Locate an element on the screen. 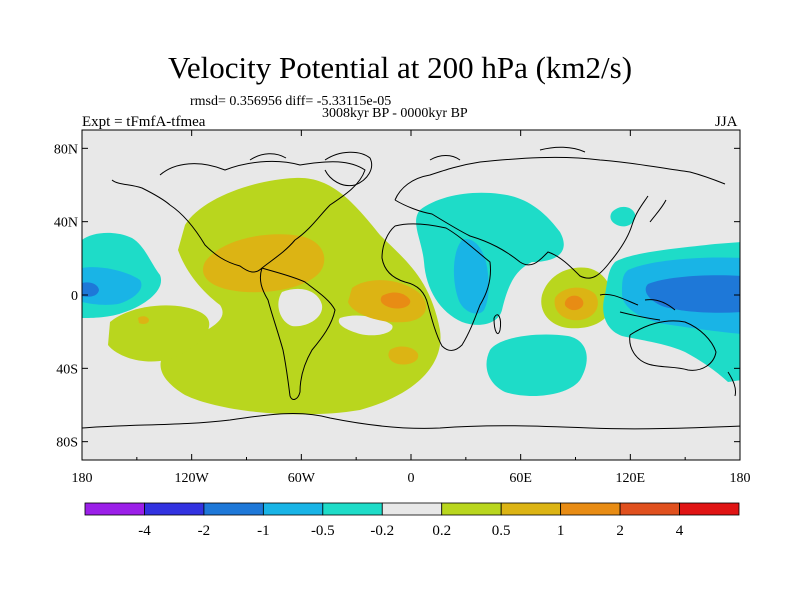 Image resolution: width=800 pixels, height=600 pixels. contour-neutral-atlantic is located at coordinates (365, 325).